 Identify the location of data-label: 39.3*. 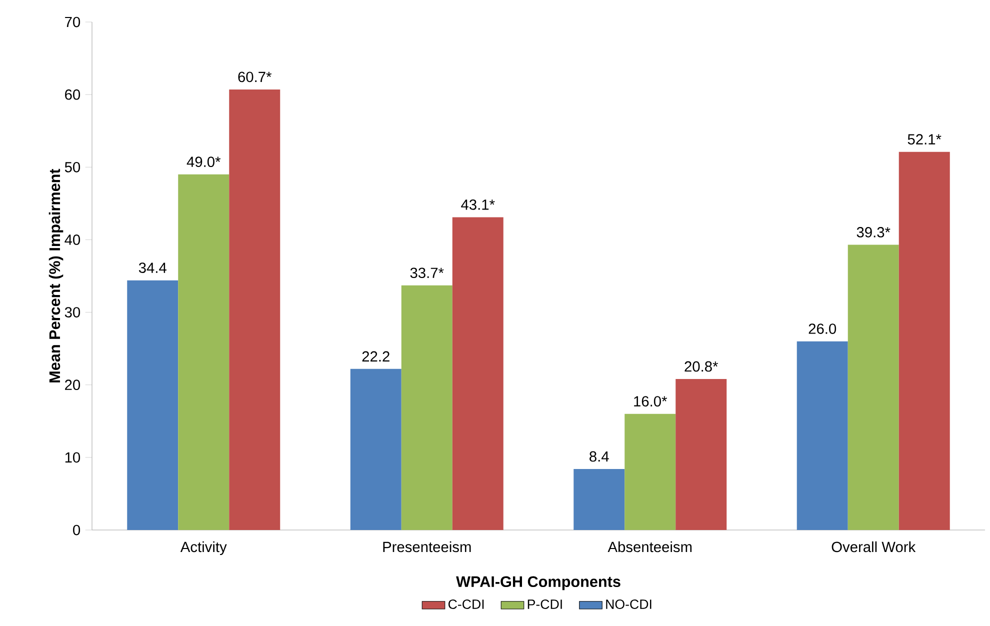
(873, 232).